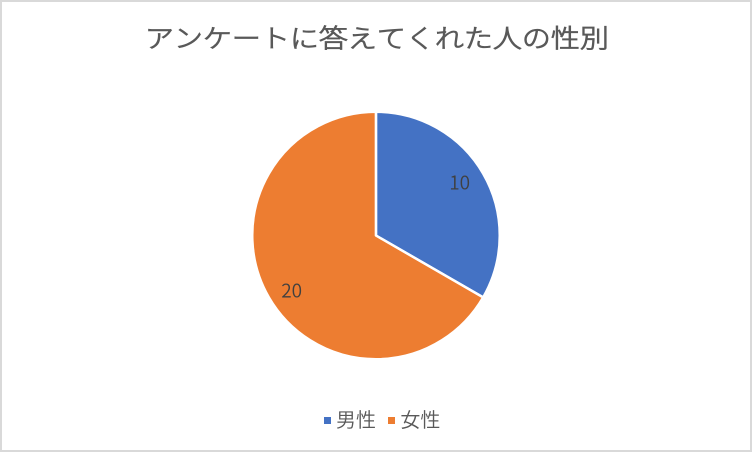 The height and width of the screenshot is (452, 752). I want to click on legend: 男性 女性, so click(376, 418).